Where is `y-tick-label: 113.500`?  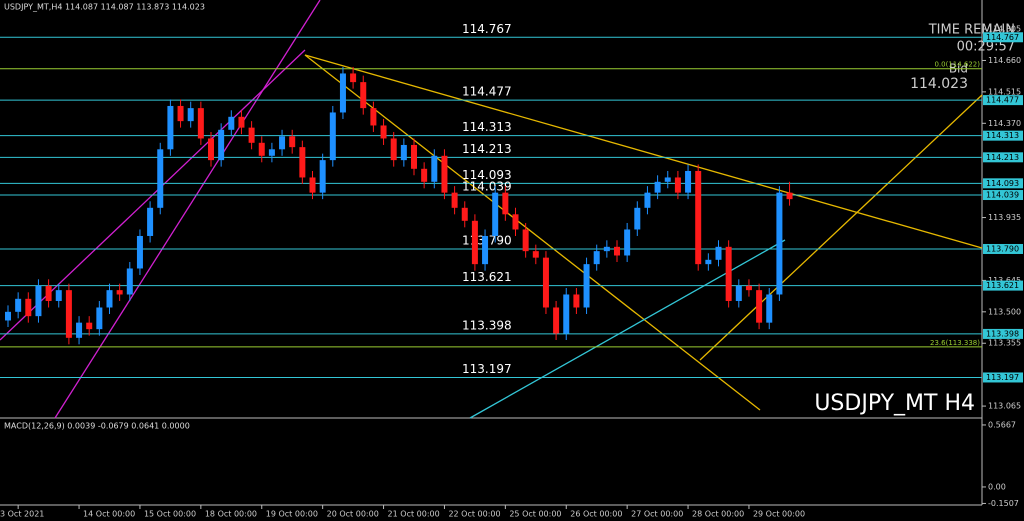 y-tick-label: 113.500 is located at coordinates (1004, 311).